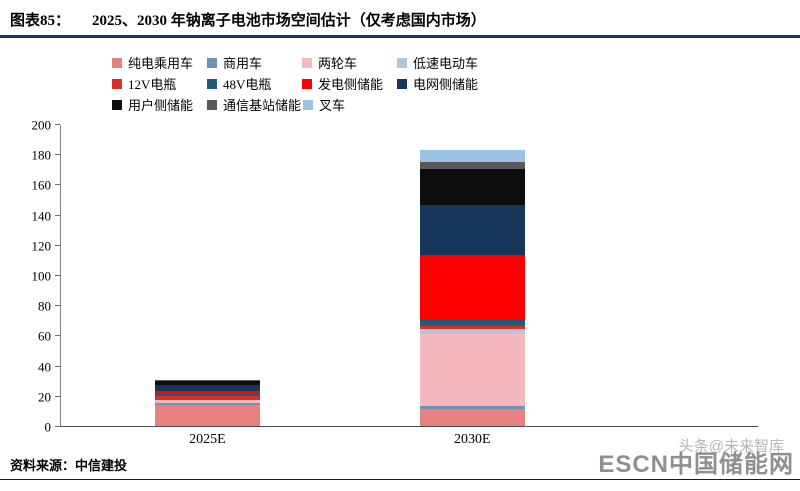 This screenshot has width=800, height=491. Describe the element at coordinates (41, 185) in the screenshot. I see `y-tick-label: 160` at that location.